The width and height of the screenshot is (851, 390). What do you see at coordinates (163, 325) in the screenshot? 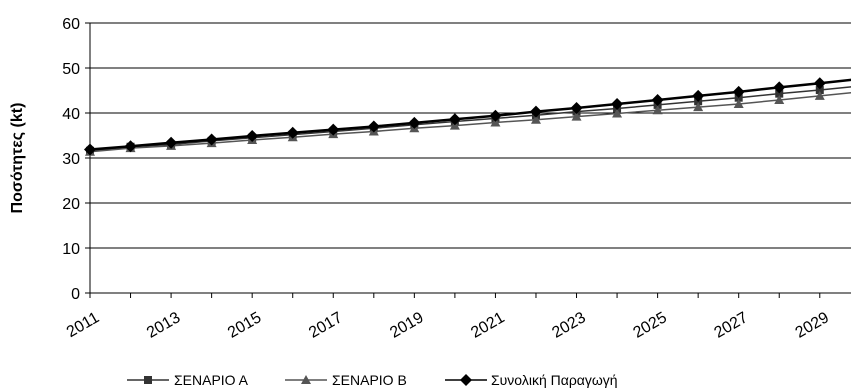
I see `x-tick-label: 2013` at bounding box center [163, 325].